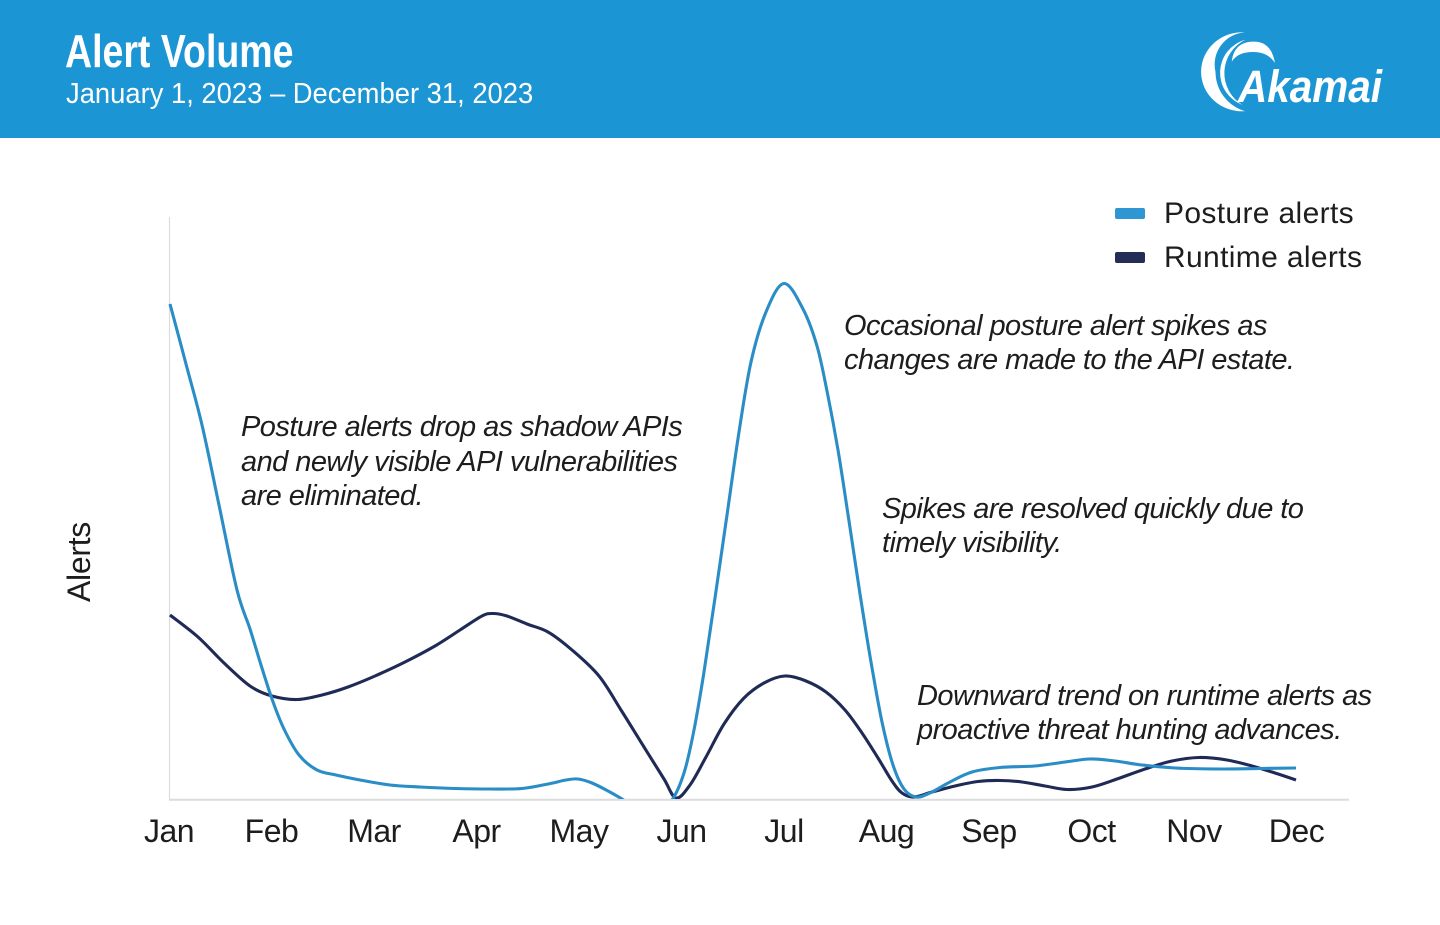 The height and width of the screenshot is (925, 1440). I want to click on svg-text: Feb, so click(272, 831).